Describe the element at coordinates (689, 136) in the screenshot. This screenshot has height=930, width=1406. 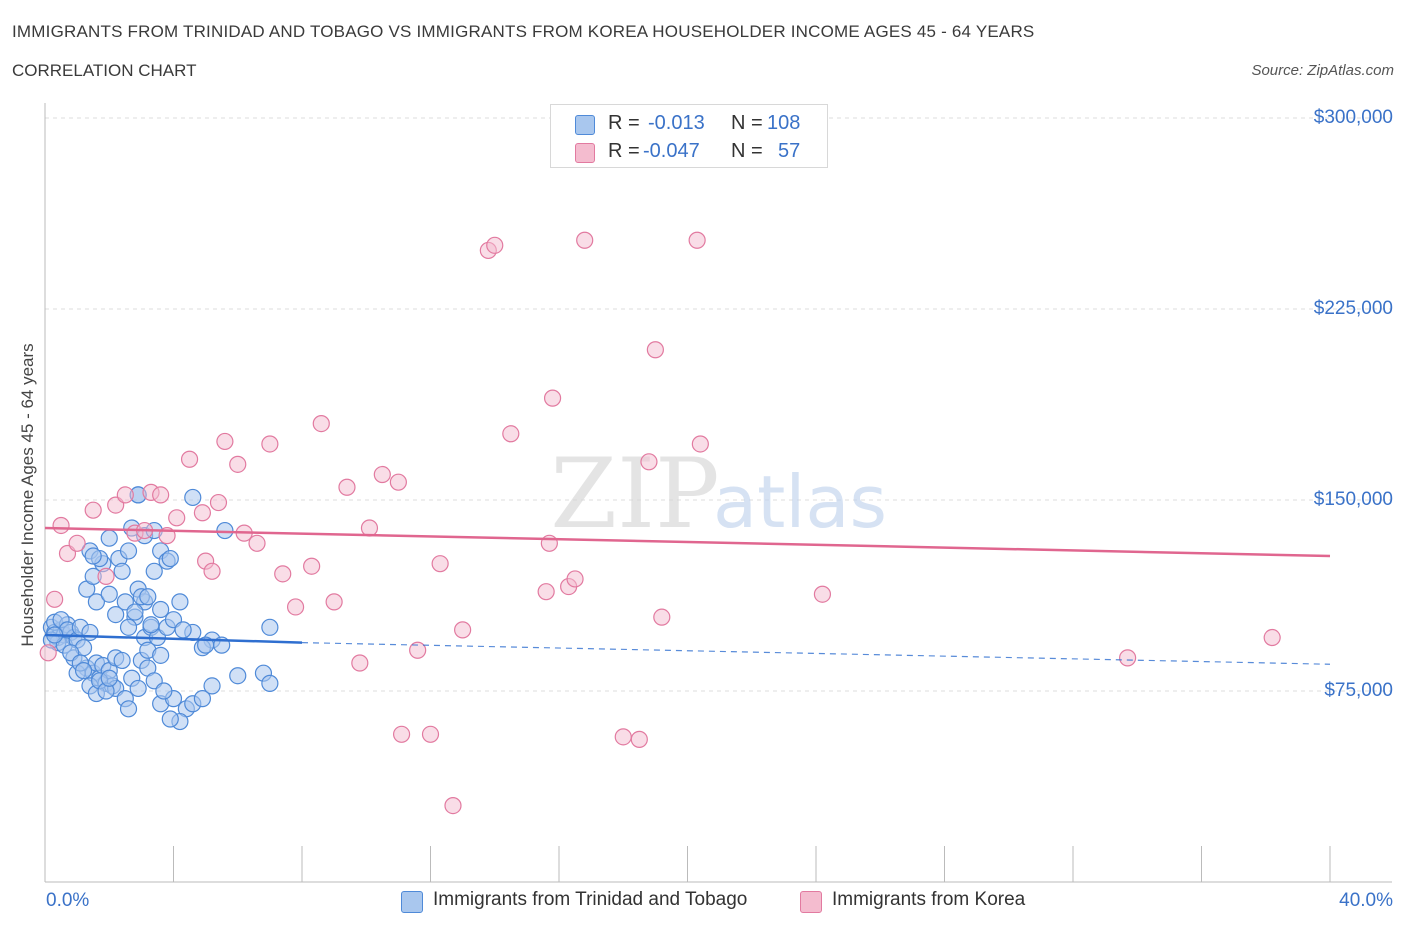
I see `correlation-legend: R = -0.013 N = 108 R = -0.047 N = 57` at that location.